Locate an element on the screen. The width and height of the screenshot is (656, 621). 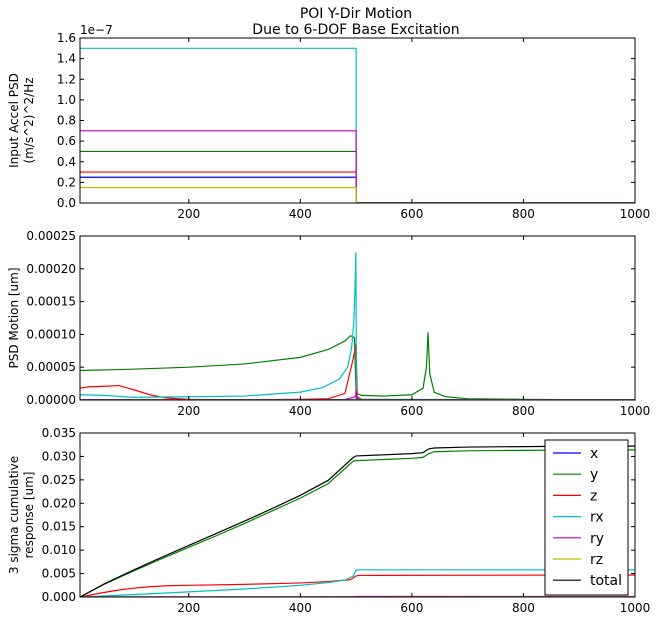
y-tick-label: 0.000 is located at coordinates (59, 597).